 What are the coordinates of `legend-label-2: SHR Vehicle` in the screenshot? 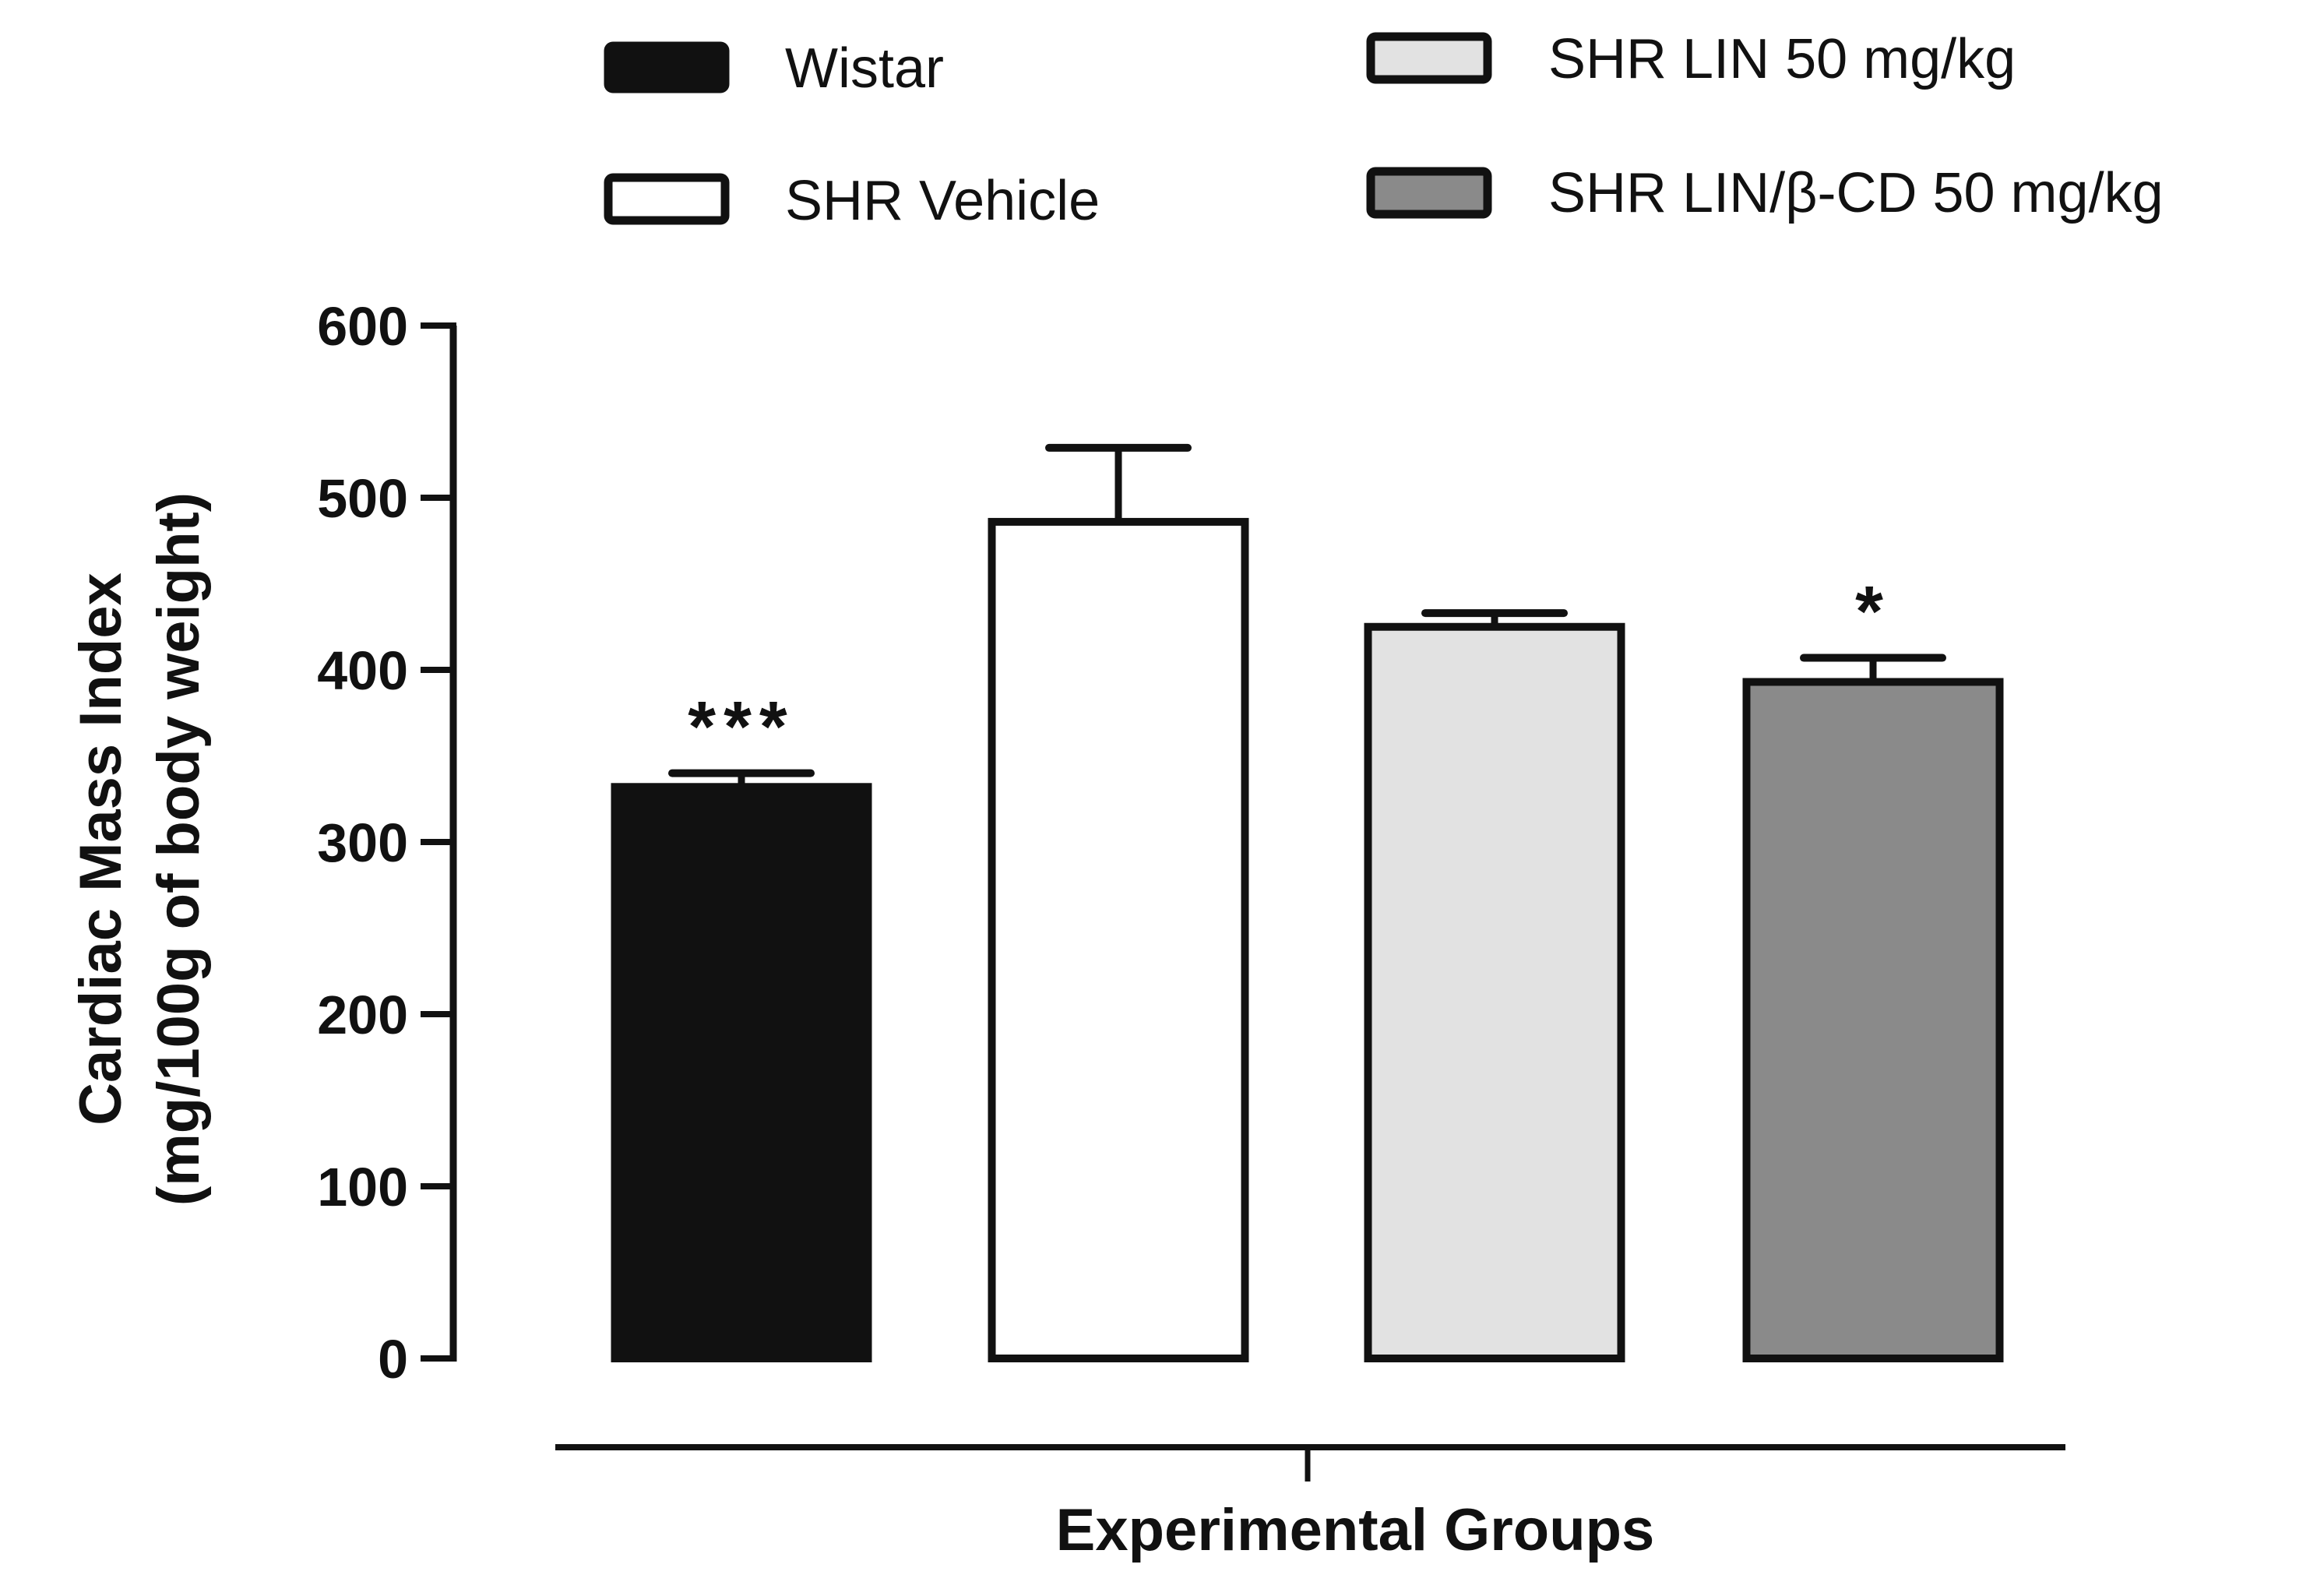 It's located at (942, 201).